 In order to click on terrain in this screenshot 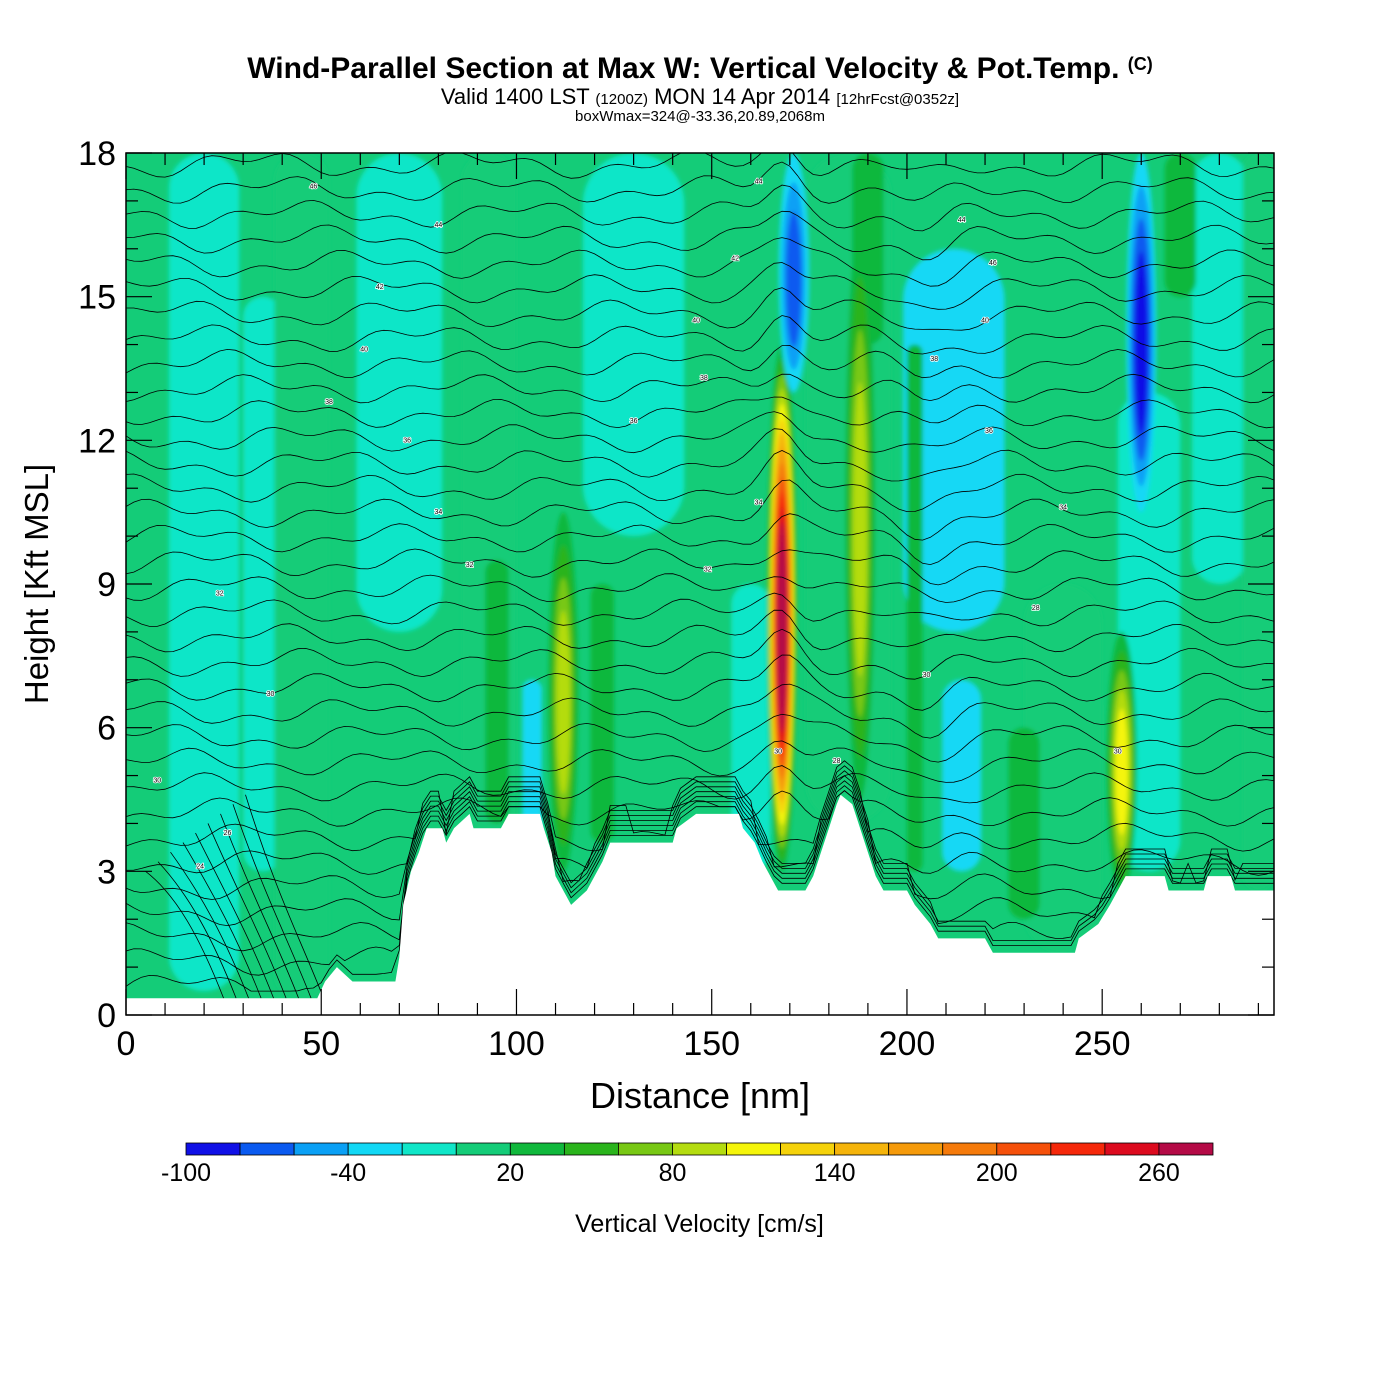, I will do `click(700, 904)`.